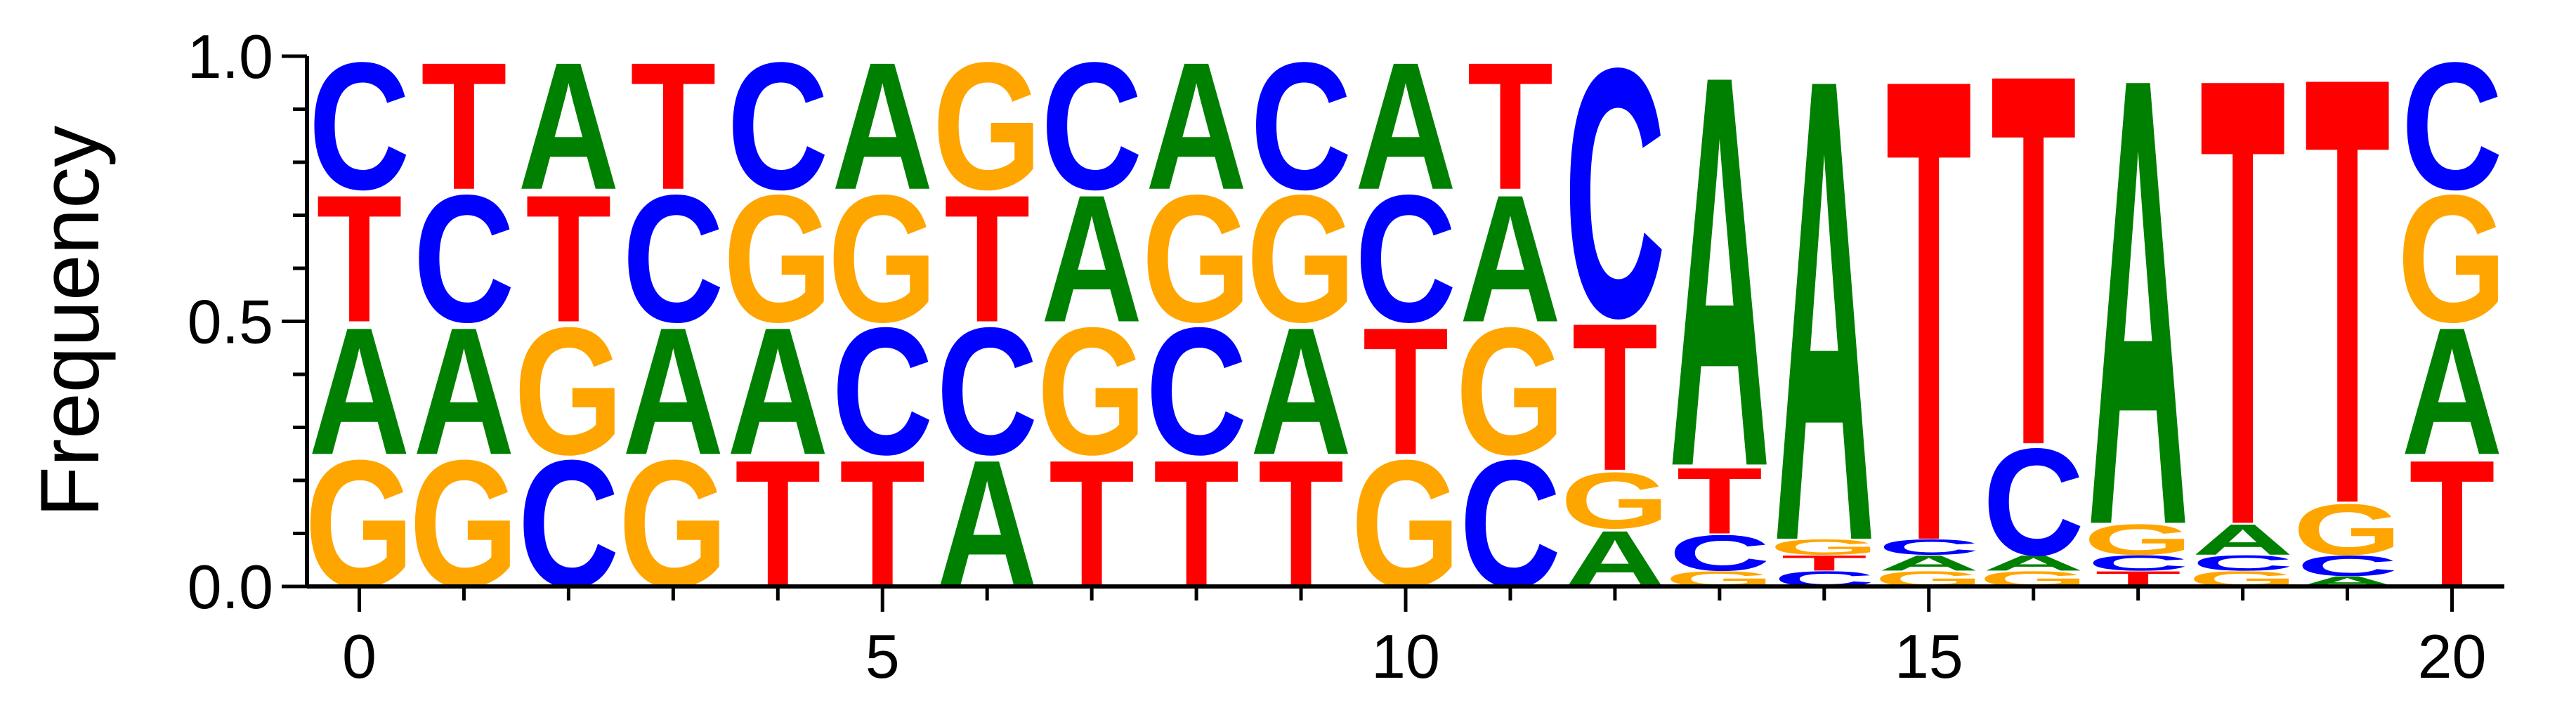  Describe the element at coordinates (2137, 563) in the screenshot. I see `logo-letter-C-pos17: C` at that location.